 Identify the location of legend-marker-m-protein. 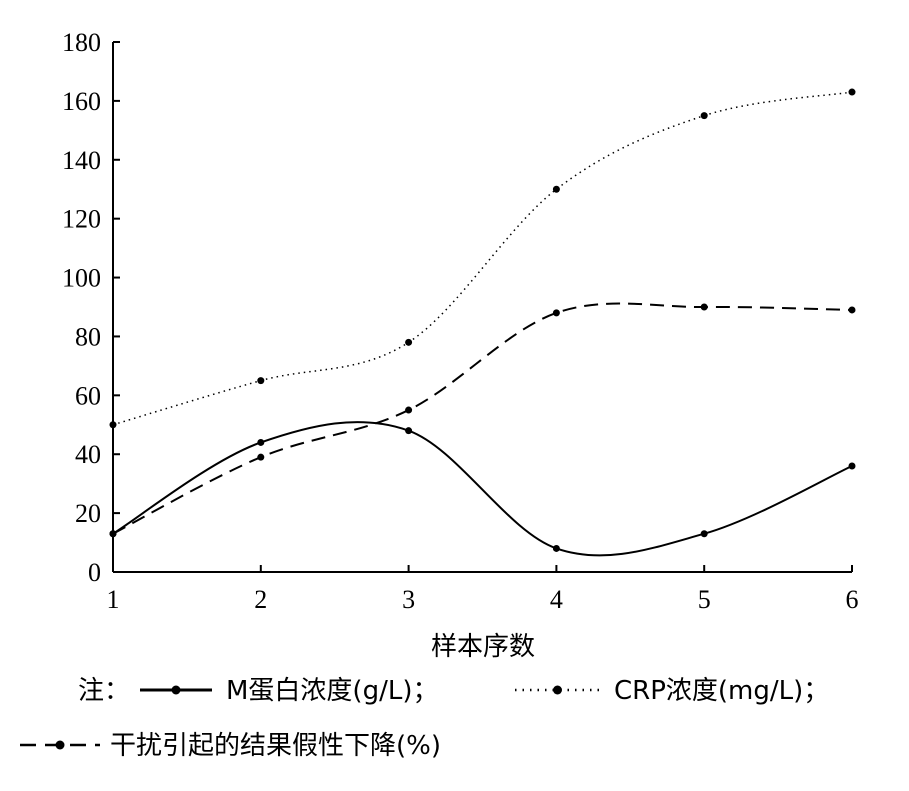
(176, 690).